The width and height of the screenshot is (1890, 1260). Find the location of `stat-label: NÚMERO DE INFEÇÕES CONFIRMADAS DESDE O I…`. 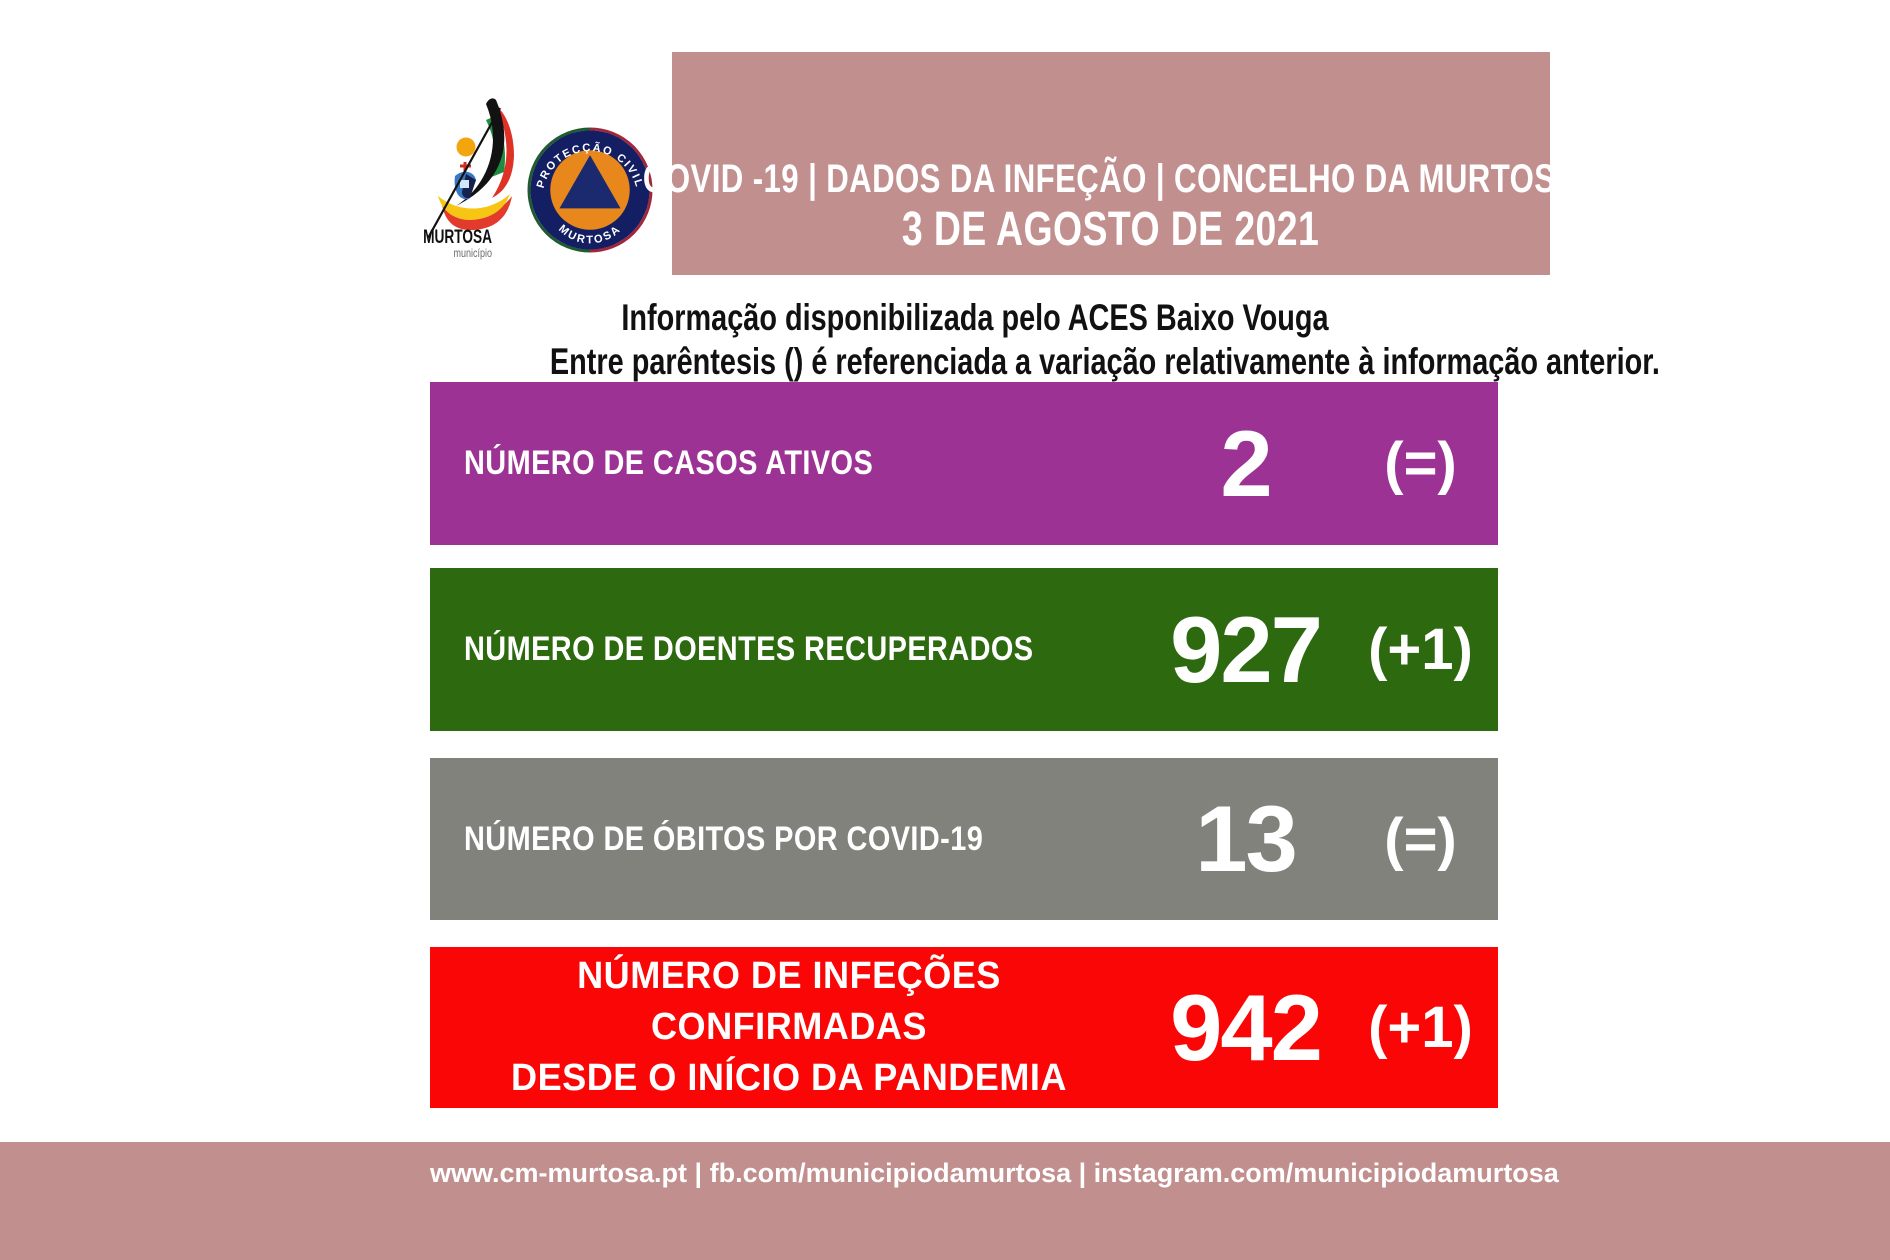

stat-label: NÚMERO DE INFEÇÕES CONFIRMADAS DESDE O I… is located at coordinates (789, 1027).